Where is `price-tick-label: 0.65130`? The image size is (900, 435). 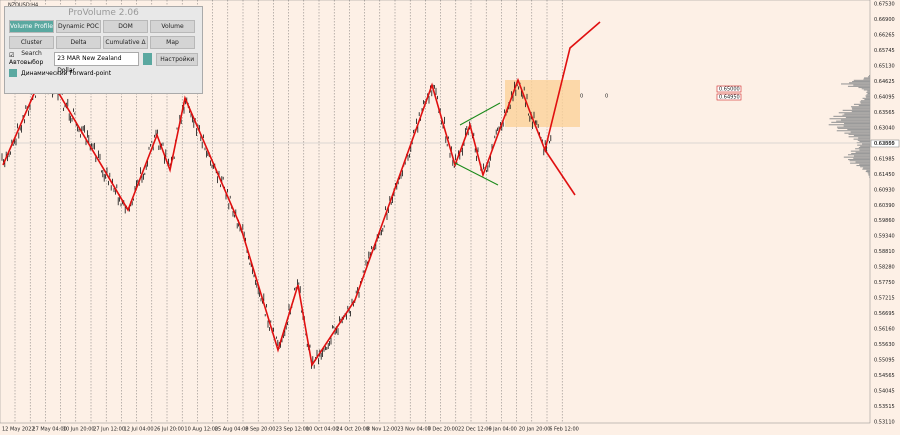
price-tick-label: 0.65130 is located at coordinates (884, 66).